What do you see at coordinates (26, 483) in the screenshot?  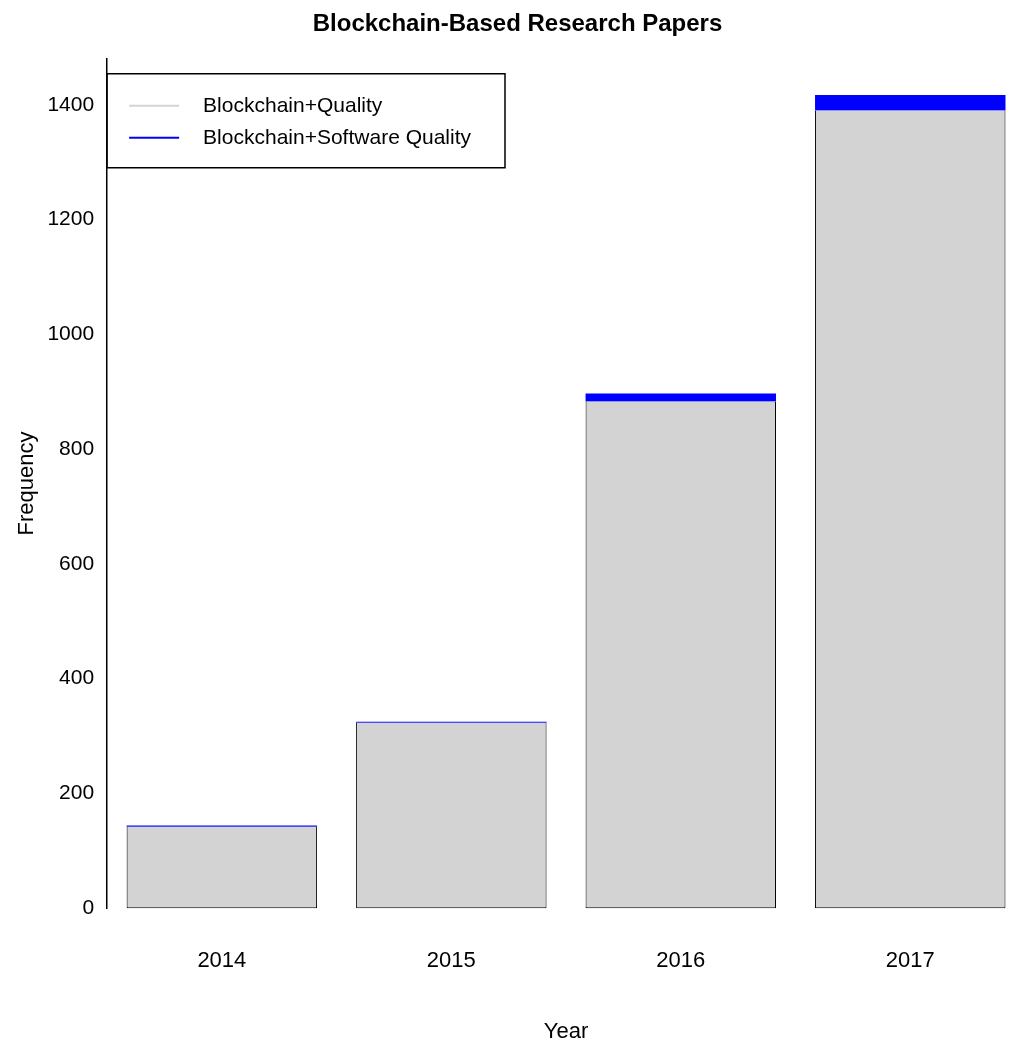 I see `y-axis-title: Frequency` at bounding box center [26, 483].